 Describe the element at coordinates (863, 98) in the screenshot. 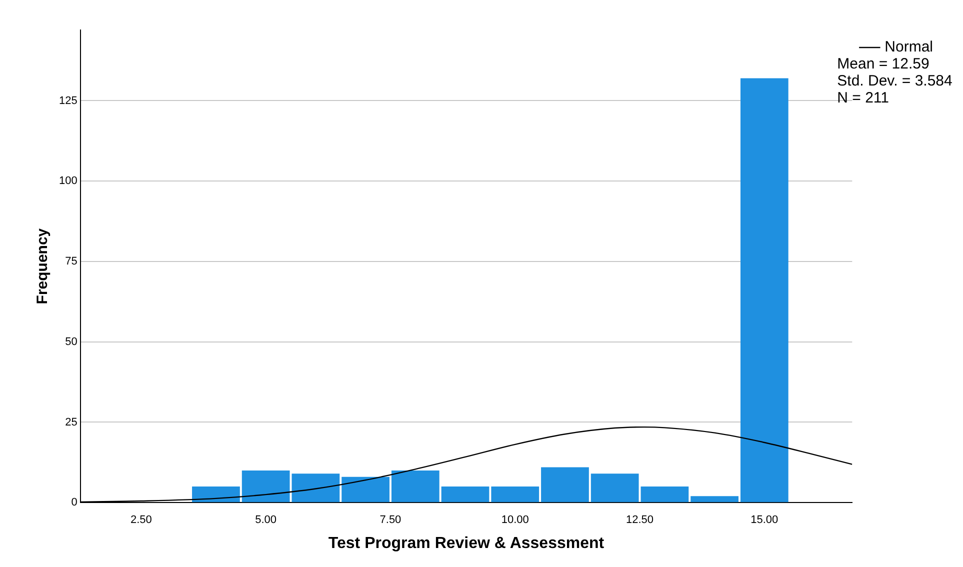

I see `annotation: N = 211` at that location.